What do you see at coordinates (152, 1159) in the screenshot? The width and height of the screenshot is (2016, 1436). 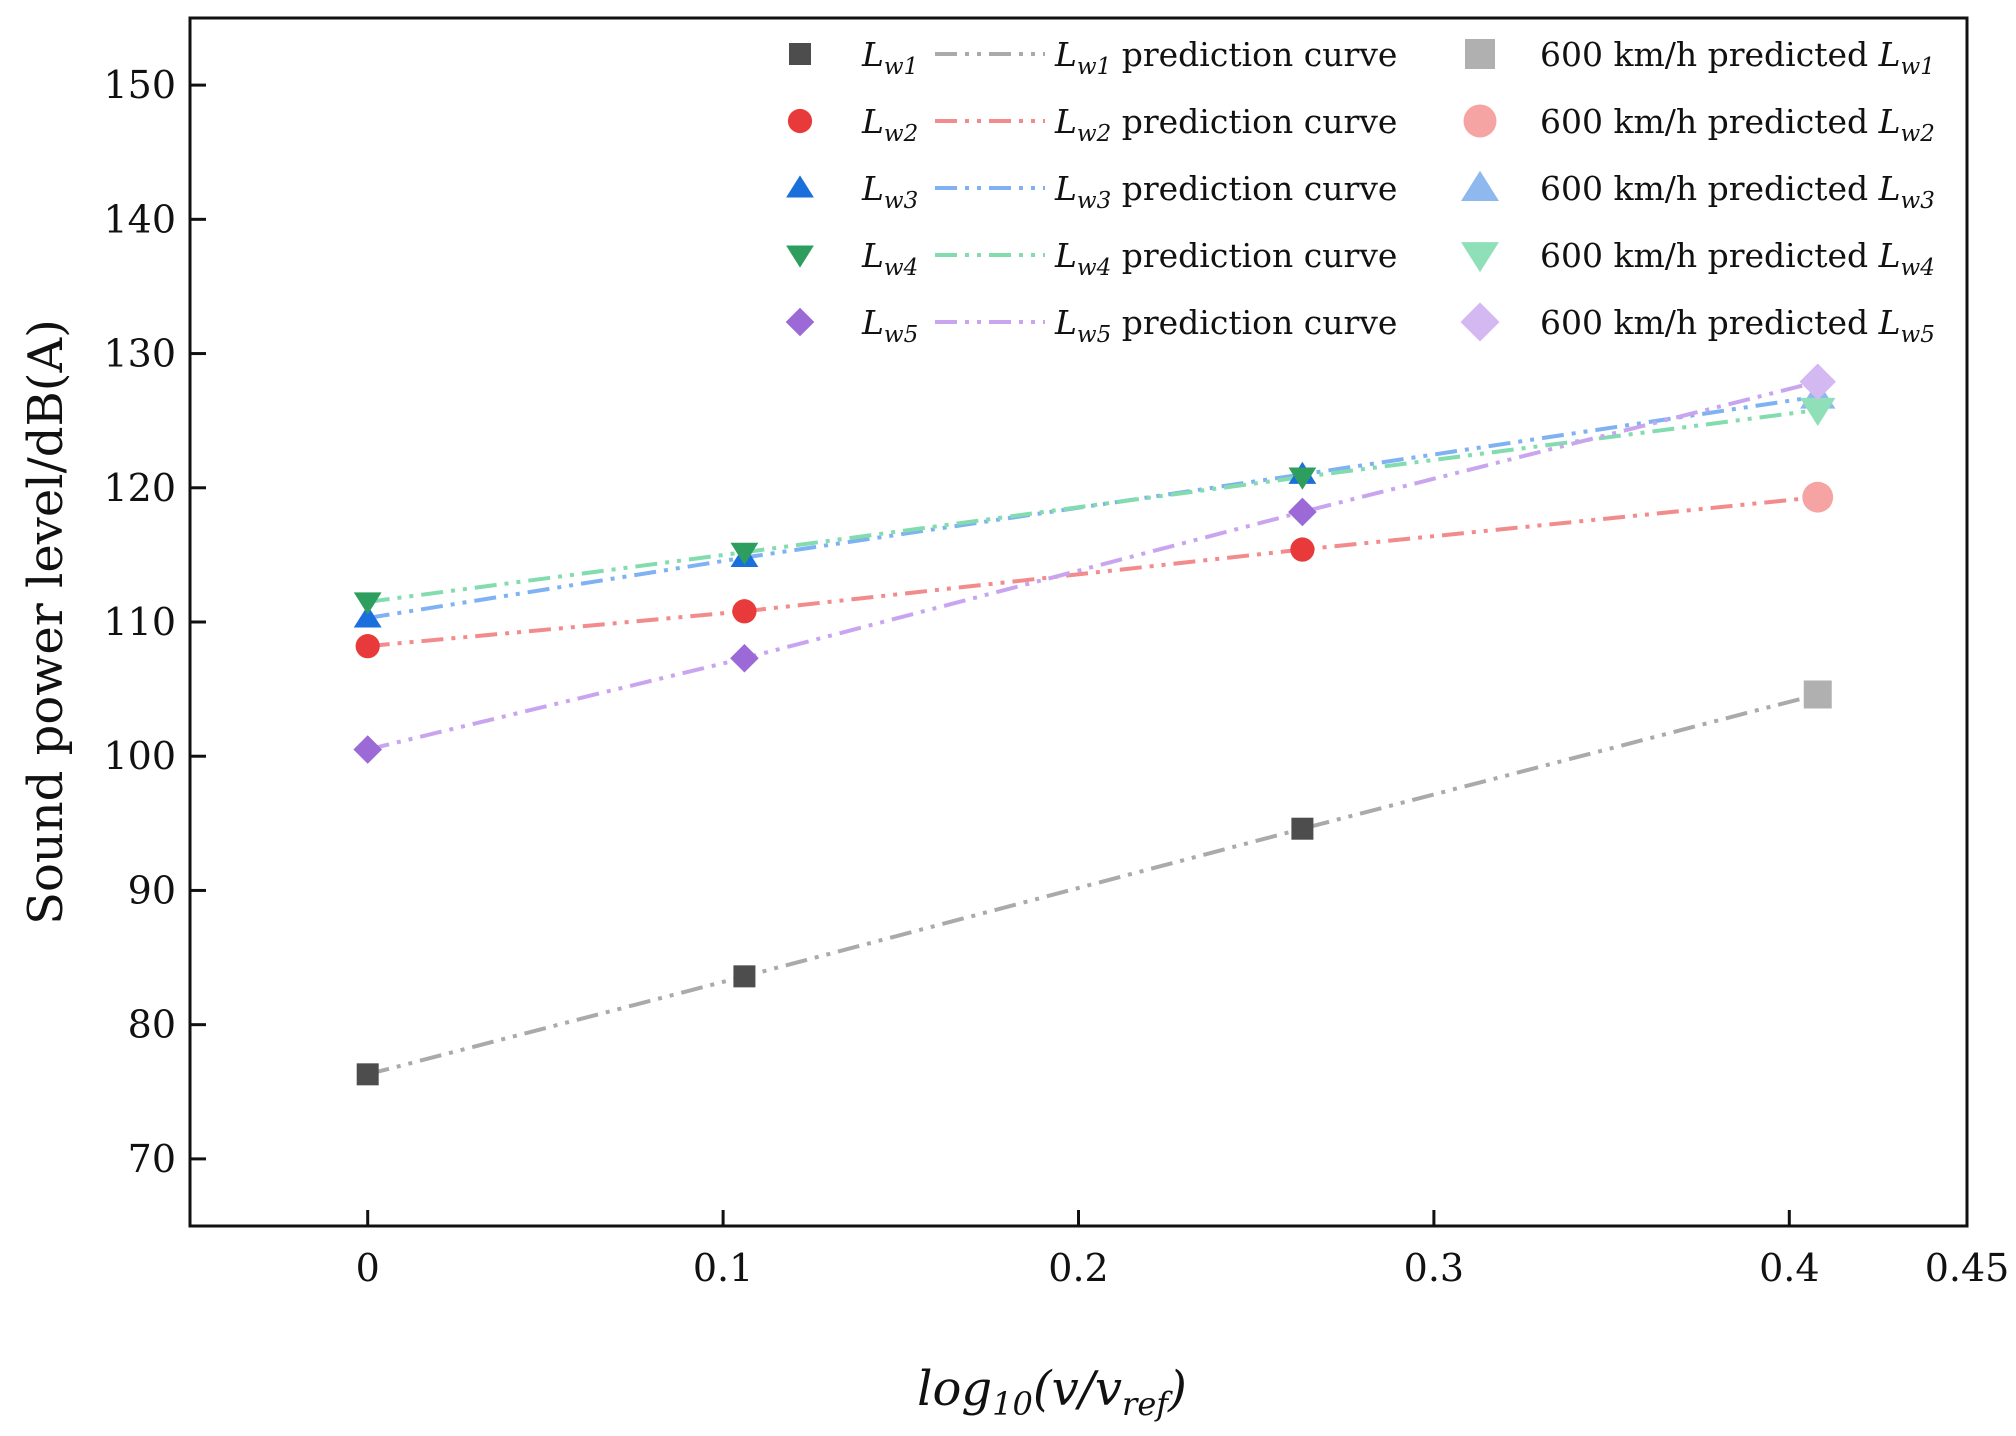 I see `y-tick-label: 70` at bounding box center [152, 1159].